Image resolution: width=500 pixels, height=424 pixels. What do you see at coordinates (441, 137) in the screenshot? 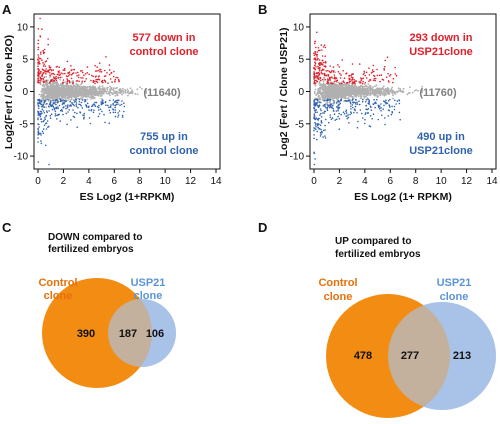
I see `plot-b-up-line1: 490 up in` at bounding box center [441, 137].